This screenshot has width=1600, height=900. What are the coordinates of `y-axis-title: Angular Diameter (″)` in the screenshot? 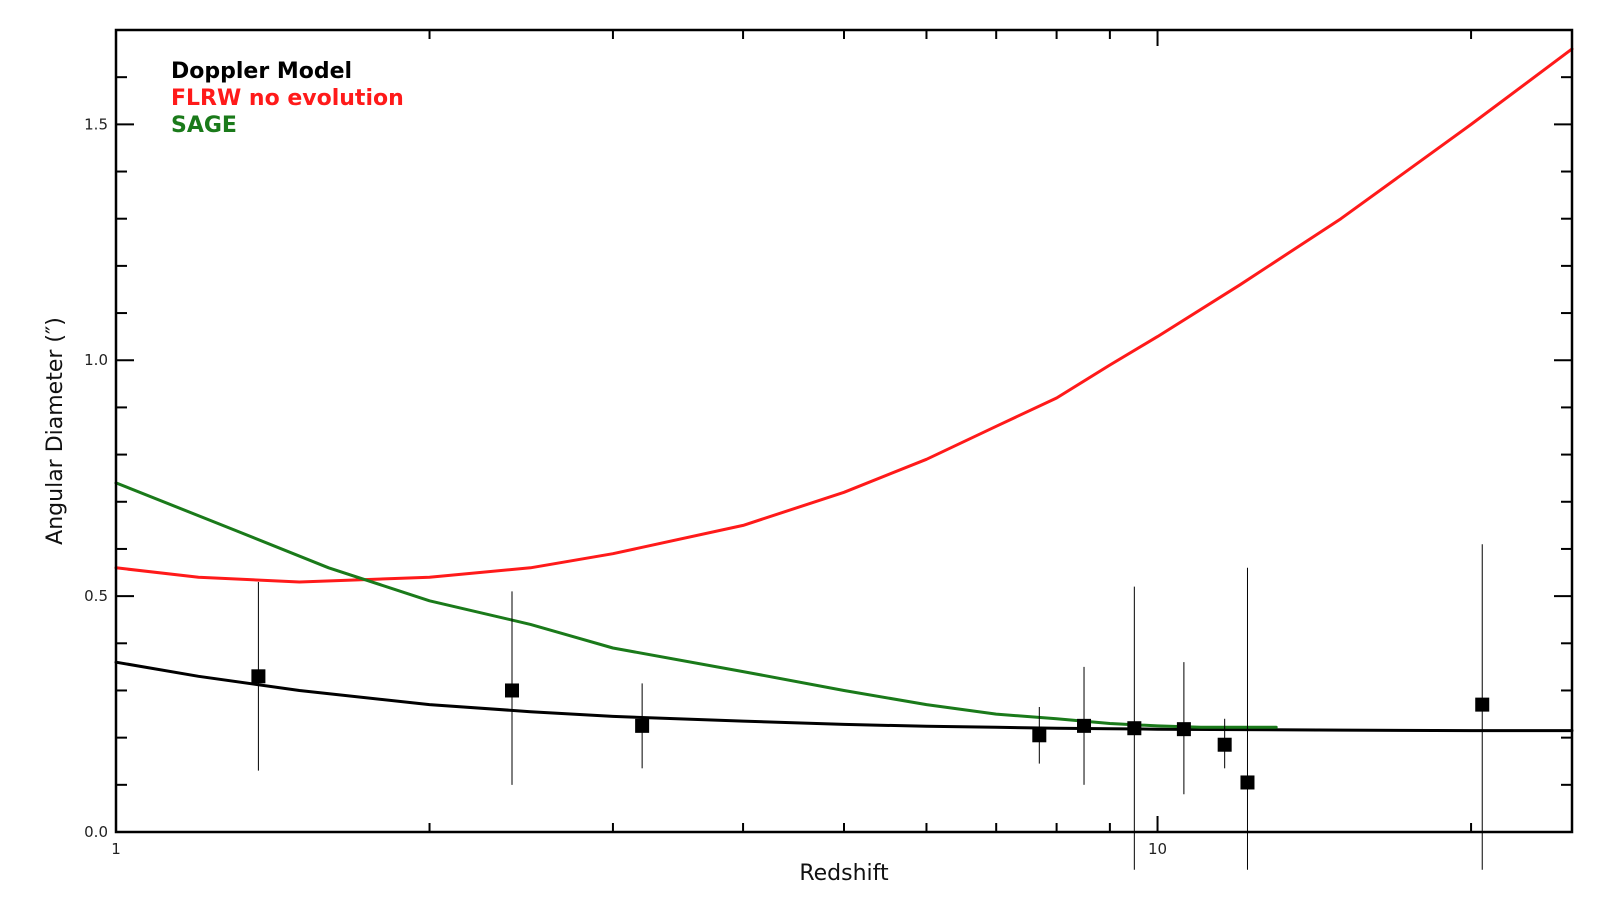 It's located at (55, 431).